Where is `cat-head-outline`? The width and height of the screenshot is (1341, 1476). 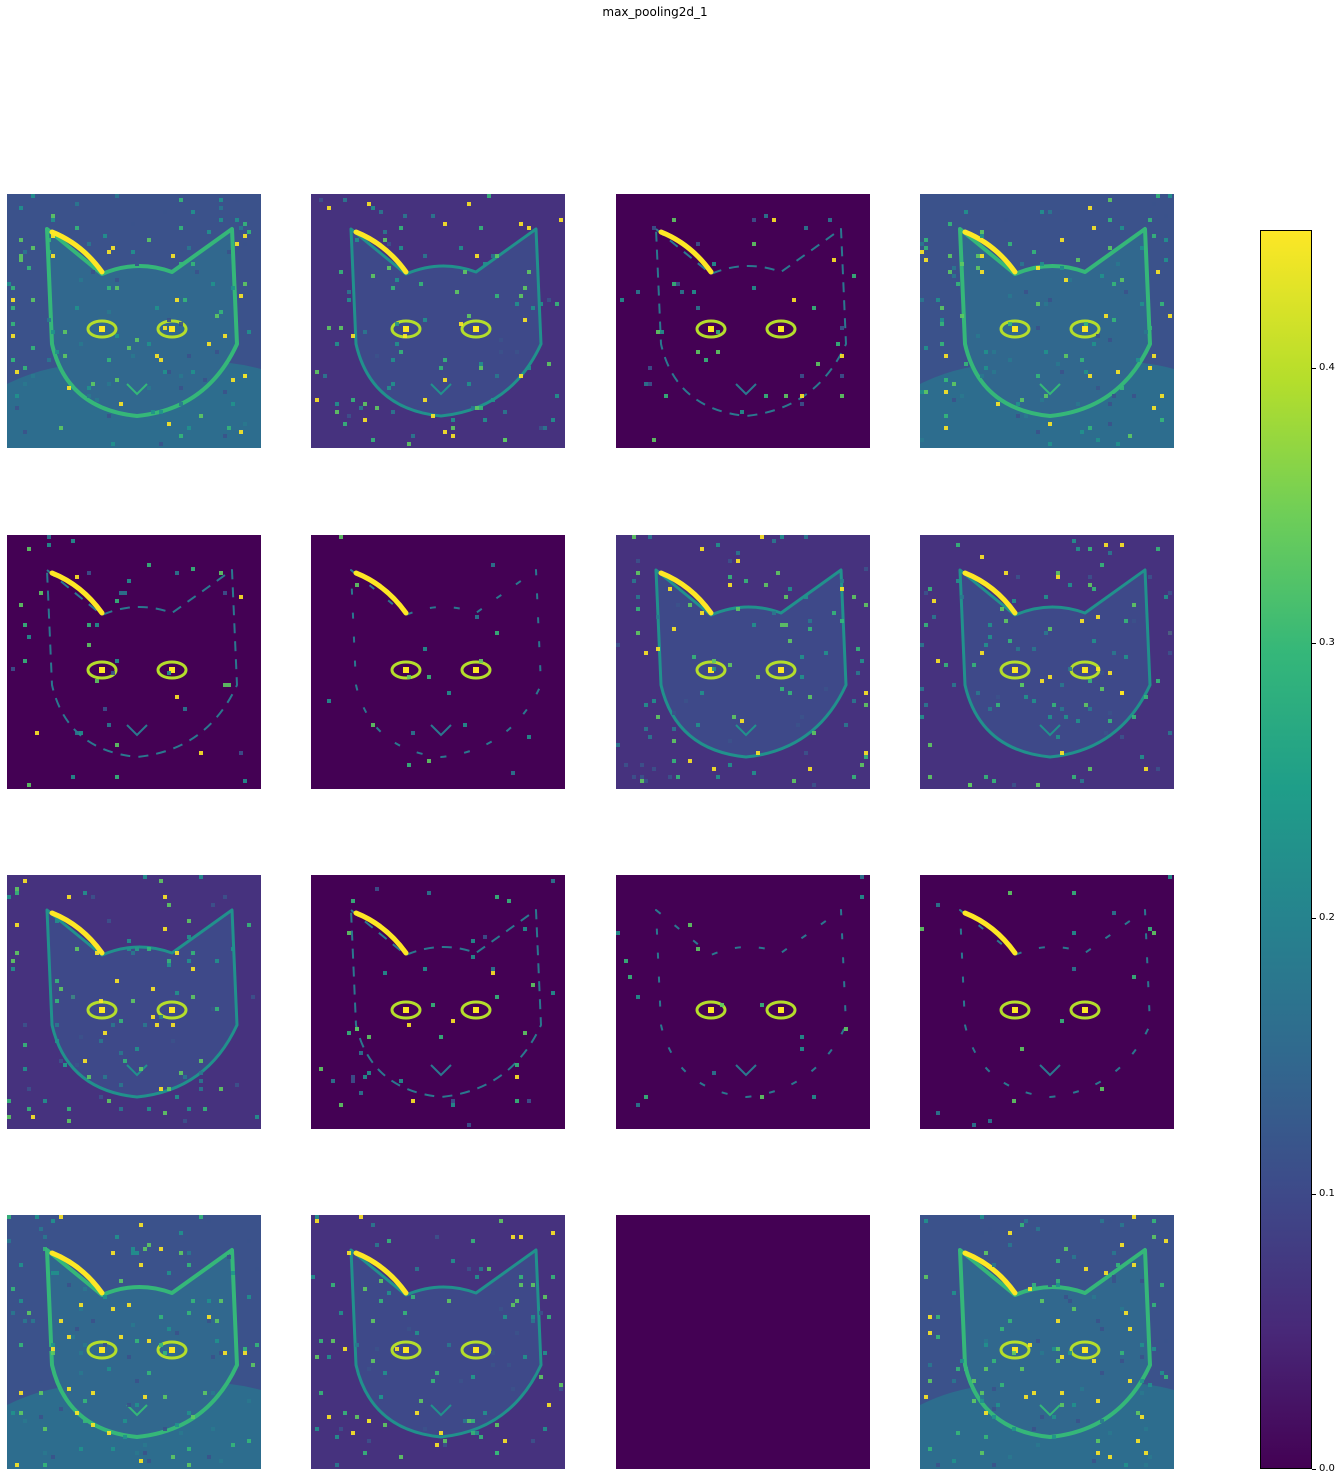 cat-head-outline is located at coordinates (446, 322).